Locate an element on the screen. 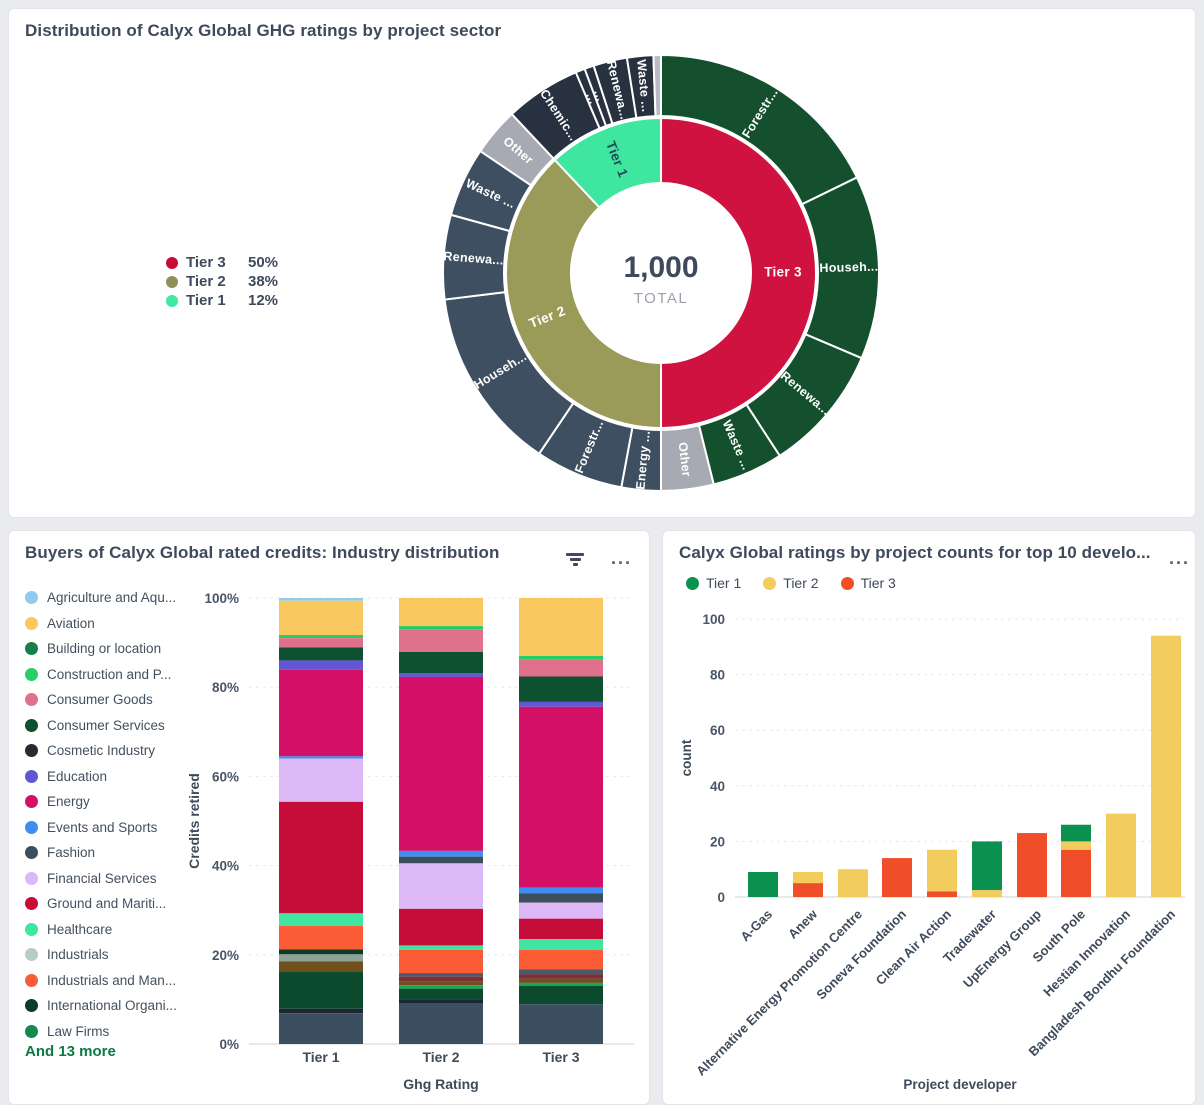  legend-item: Financial Services is located at coordinates (120, 879).